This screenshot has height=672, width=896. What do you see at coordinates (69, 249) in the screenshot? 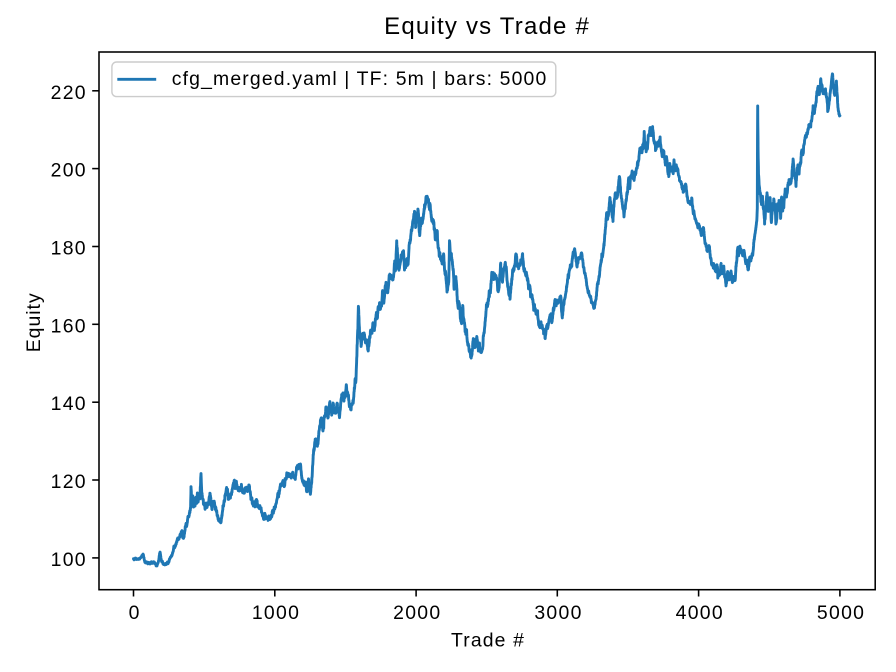
I see `svg-text: 180` at bounding box center [69, 249].